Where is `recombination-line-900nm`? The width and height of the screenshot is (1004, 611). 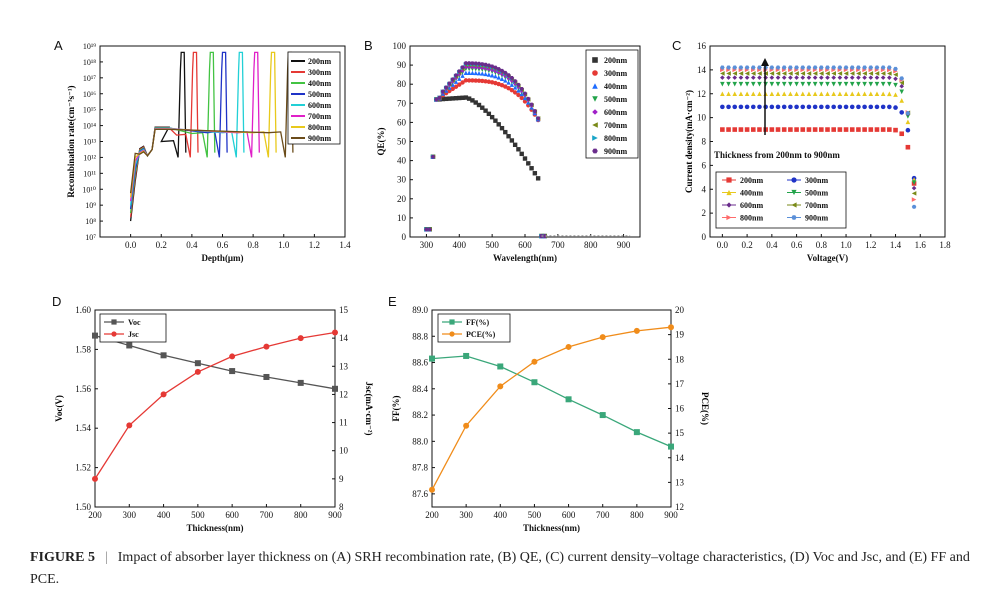 recombination-line-900nm is located at coordinates (211, 122).